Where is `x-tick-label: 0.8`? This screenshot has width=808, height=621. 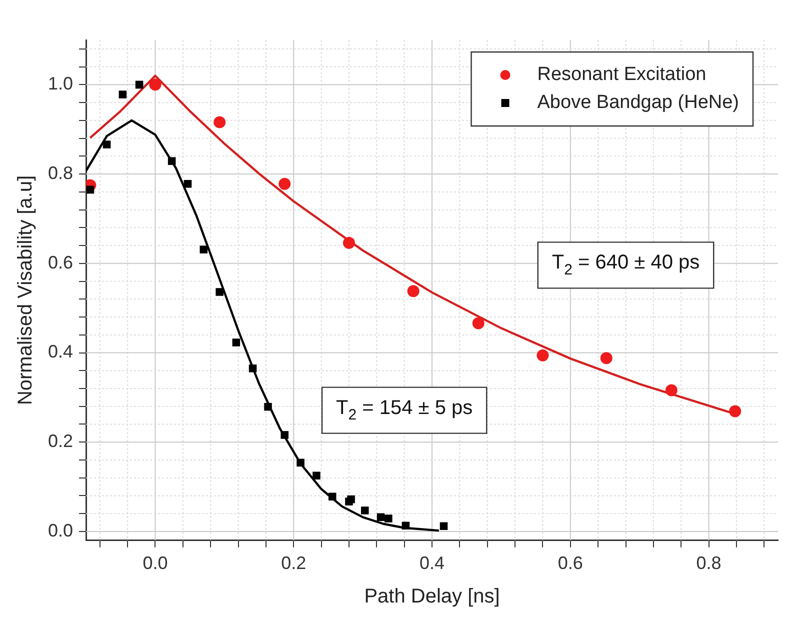 x-tick-label: 0.8 is located at coordinates (709, 563).